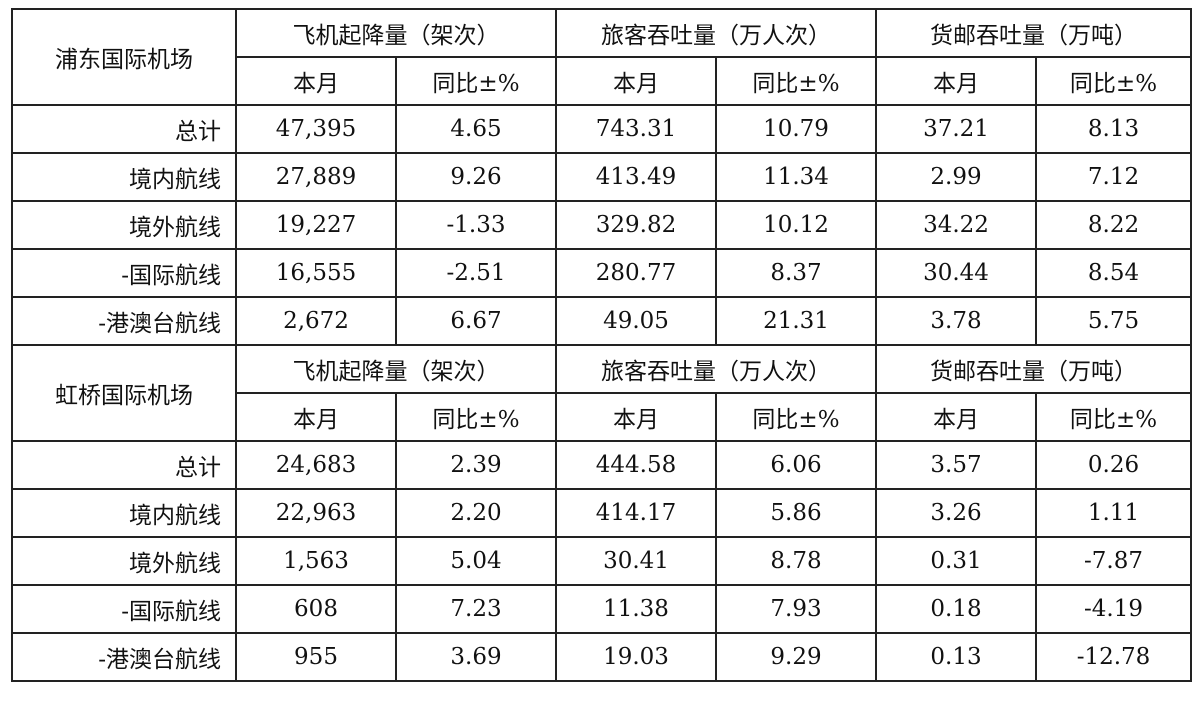  I want to click on table-cell: 608, so click(316, 609).